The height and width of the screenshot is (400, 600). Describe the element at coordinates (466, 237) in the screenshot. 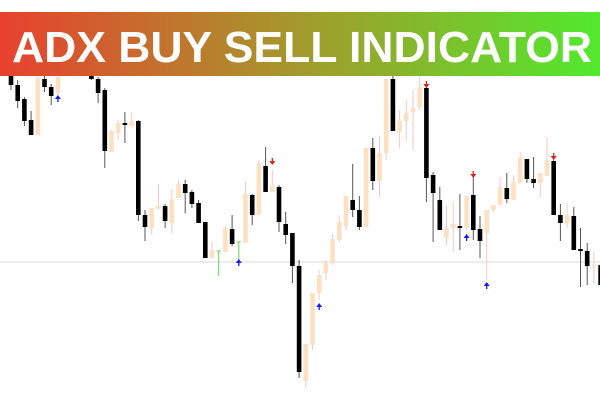

I see `buy-arrow-icon` at that location.